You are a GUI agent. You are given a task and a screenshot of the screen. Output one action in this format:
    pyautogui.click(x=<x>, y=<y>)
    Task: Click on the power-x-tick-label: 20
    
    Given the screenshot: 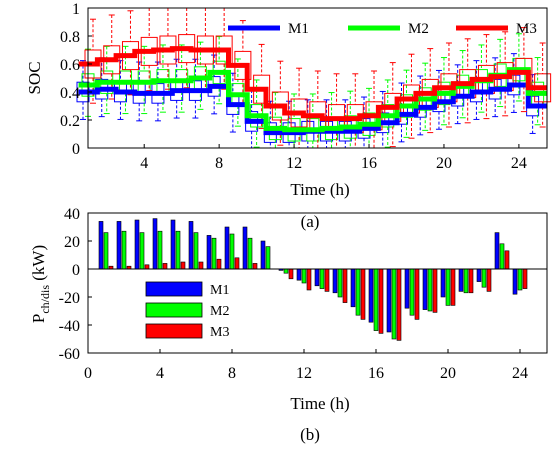 What is the action you would take?
    pyautogui.click(x=448, y=373)
    